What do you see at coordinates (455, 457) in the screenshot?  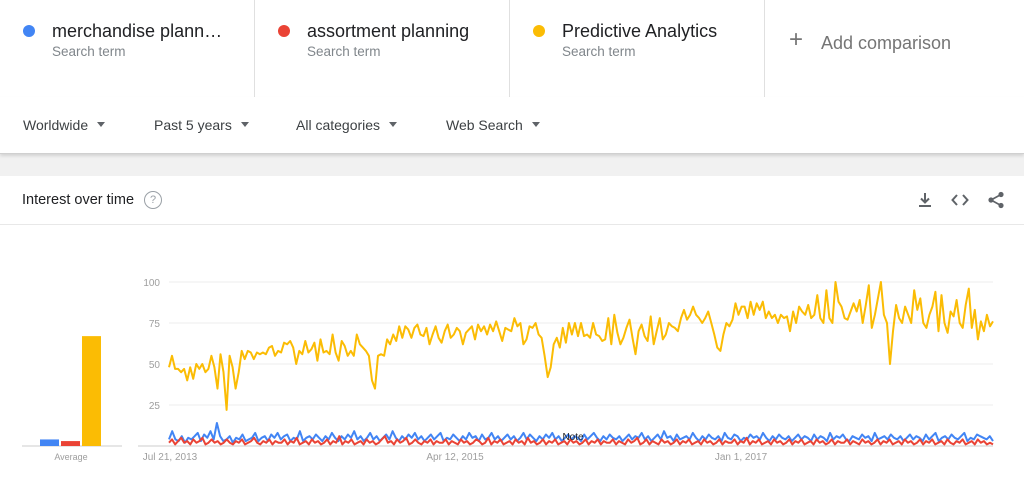 I see `x-tick-label: Apr 12, 2015` at bounding box center [455, 457].